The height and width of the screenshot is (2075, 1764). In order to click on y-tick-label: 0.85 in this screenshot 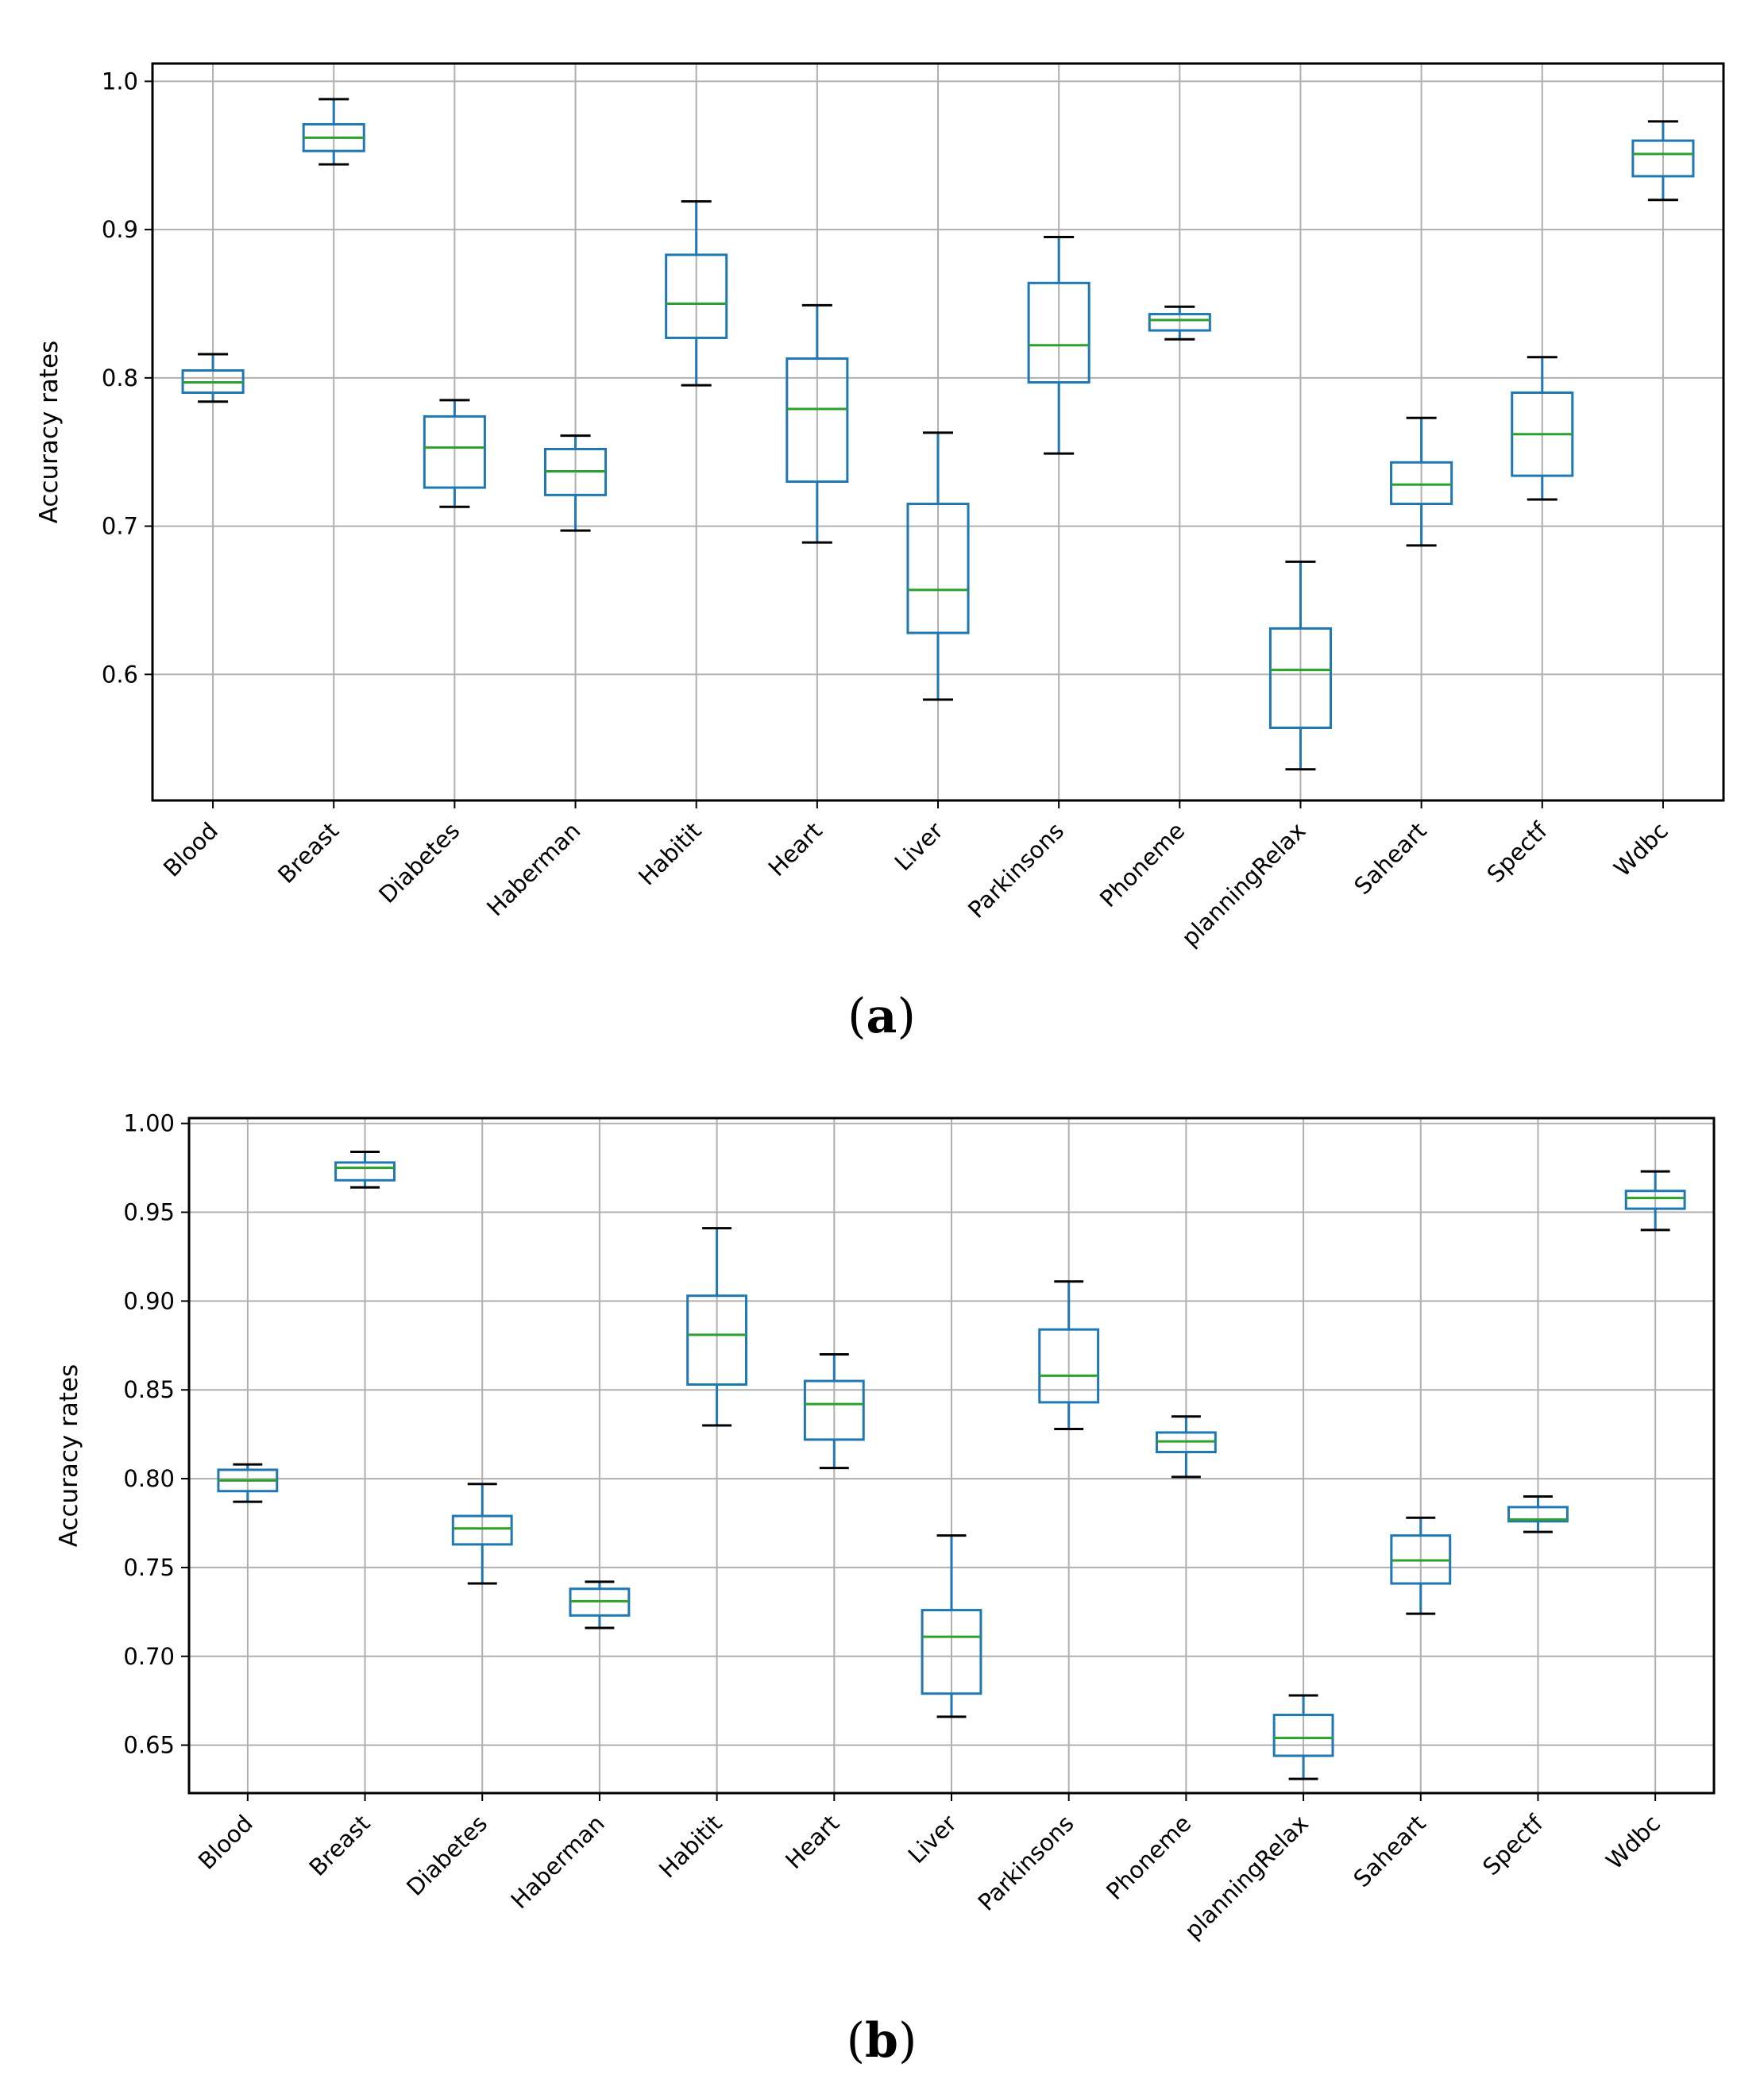, I will do `click(149, 1389)`.